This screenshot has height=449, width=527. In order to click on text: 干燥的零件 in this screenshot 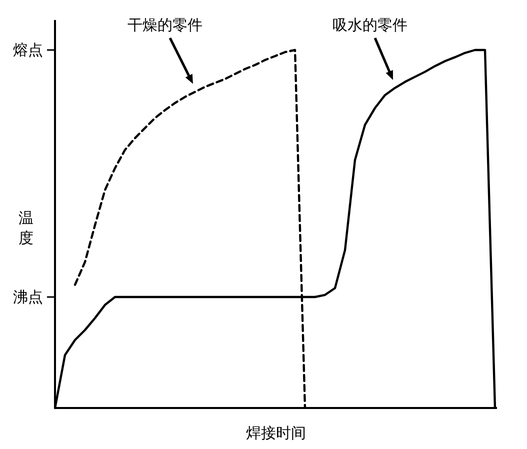, I will do `click(165, 25)`.